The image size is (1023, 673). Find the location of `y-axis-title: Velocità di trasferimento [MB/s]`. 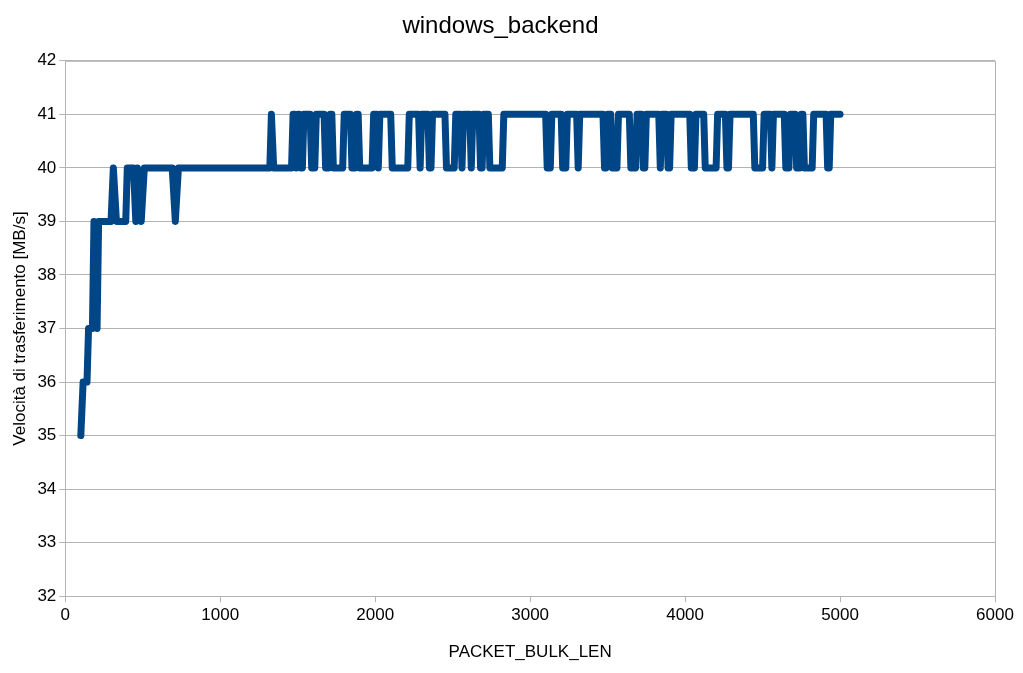

y-axis-title: Velocità di trasferimento [MB/s] is located at coordinates (19, 328).